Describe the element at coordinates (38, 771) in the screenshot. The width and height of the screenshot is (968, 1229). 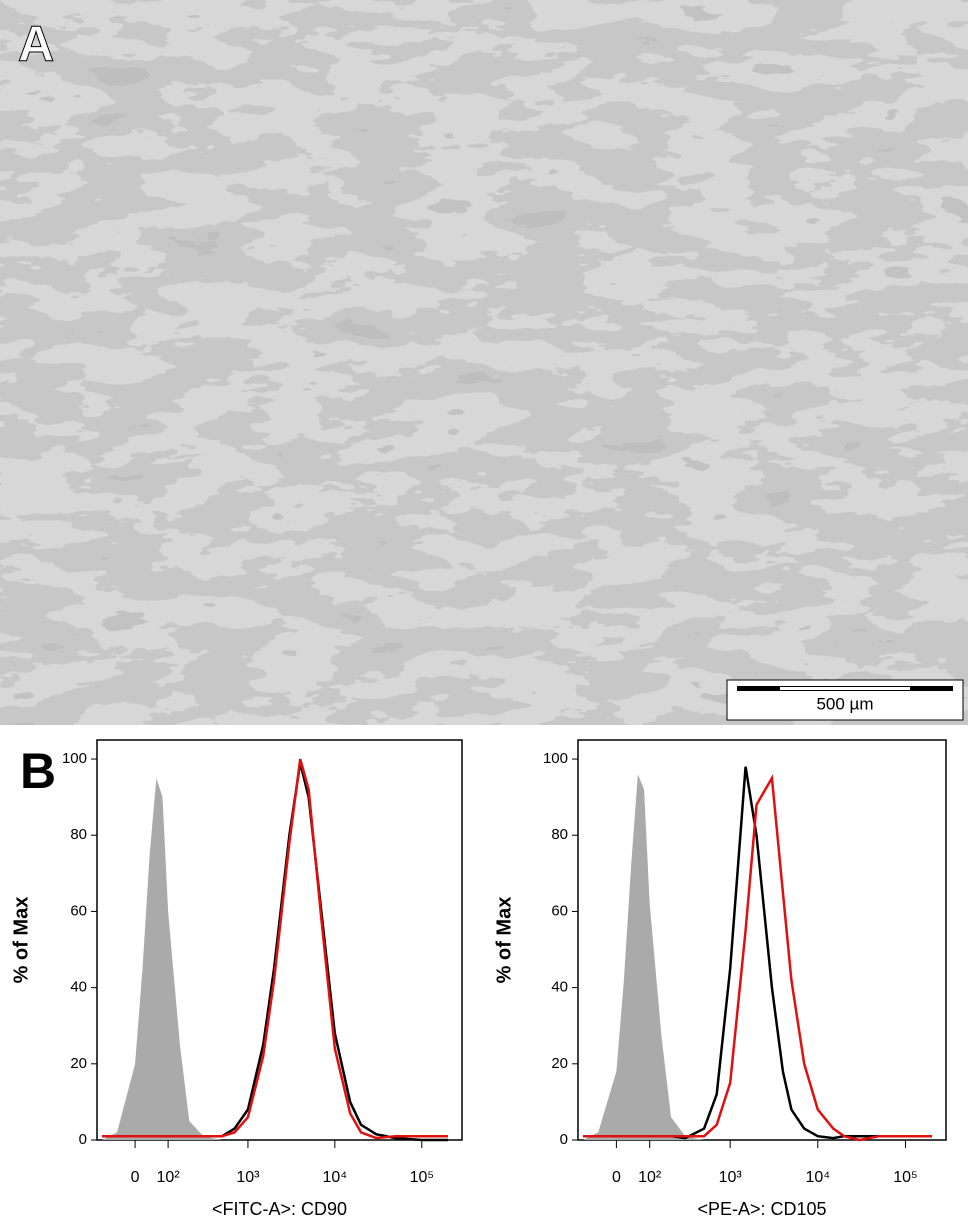
I see `panel-label: B` at that location.